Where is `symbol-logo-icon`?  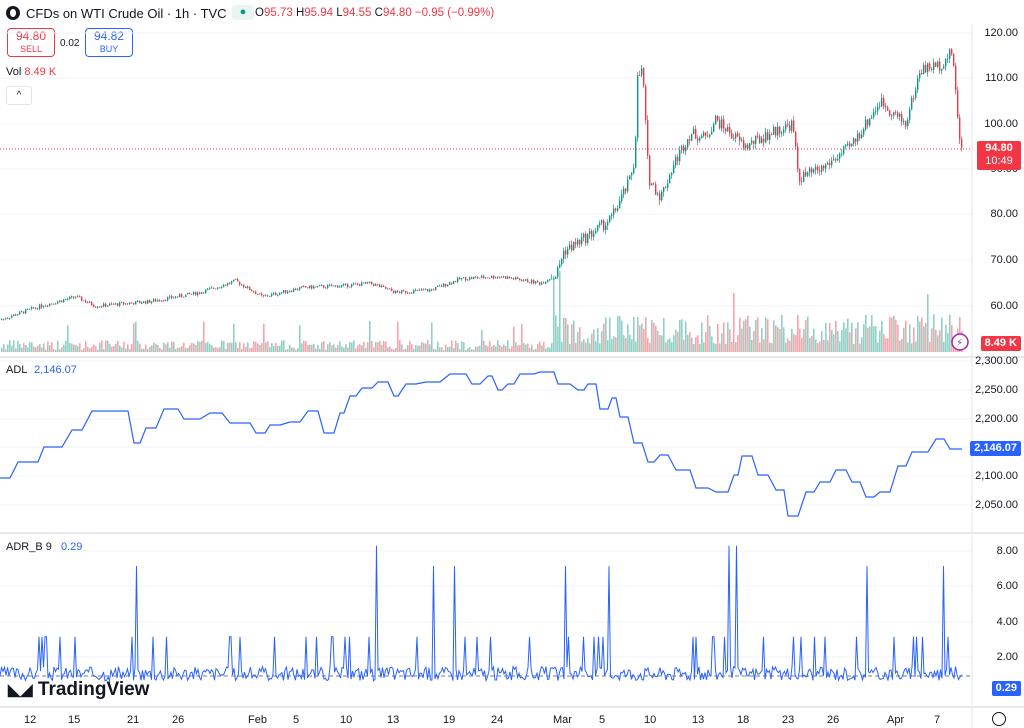
symbol-logo-icon is located at coordinates (13, 13).